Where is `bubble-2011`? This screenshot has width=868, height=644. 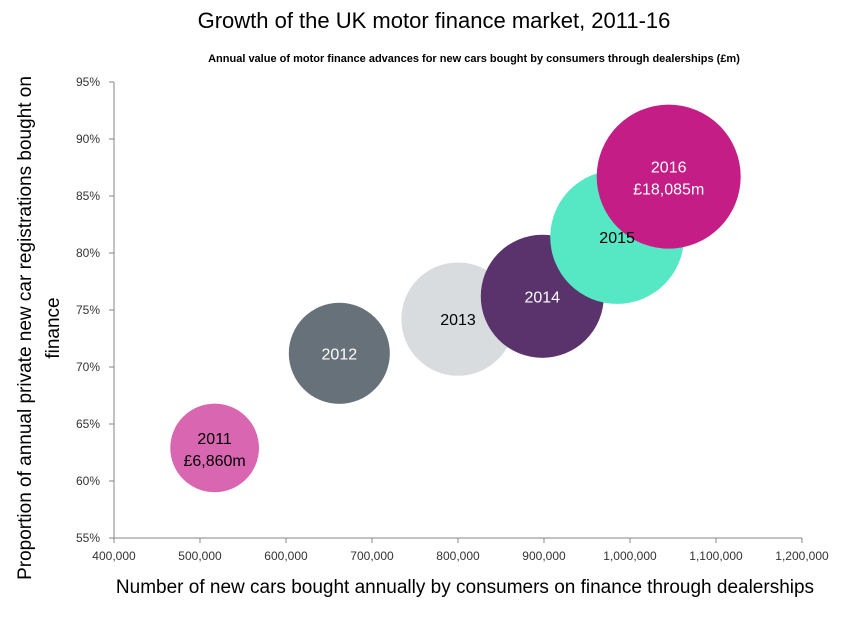 bubble-2011 is located at coordinates (214, 448).